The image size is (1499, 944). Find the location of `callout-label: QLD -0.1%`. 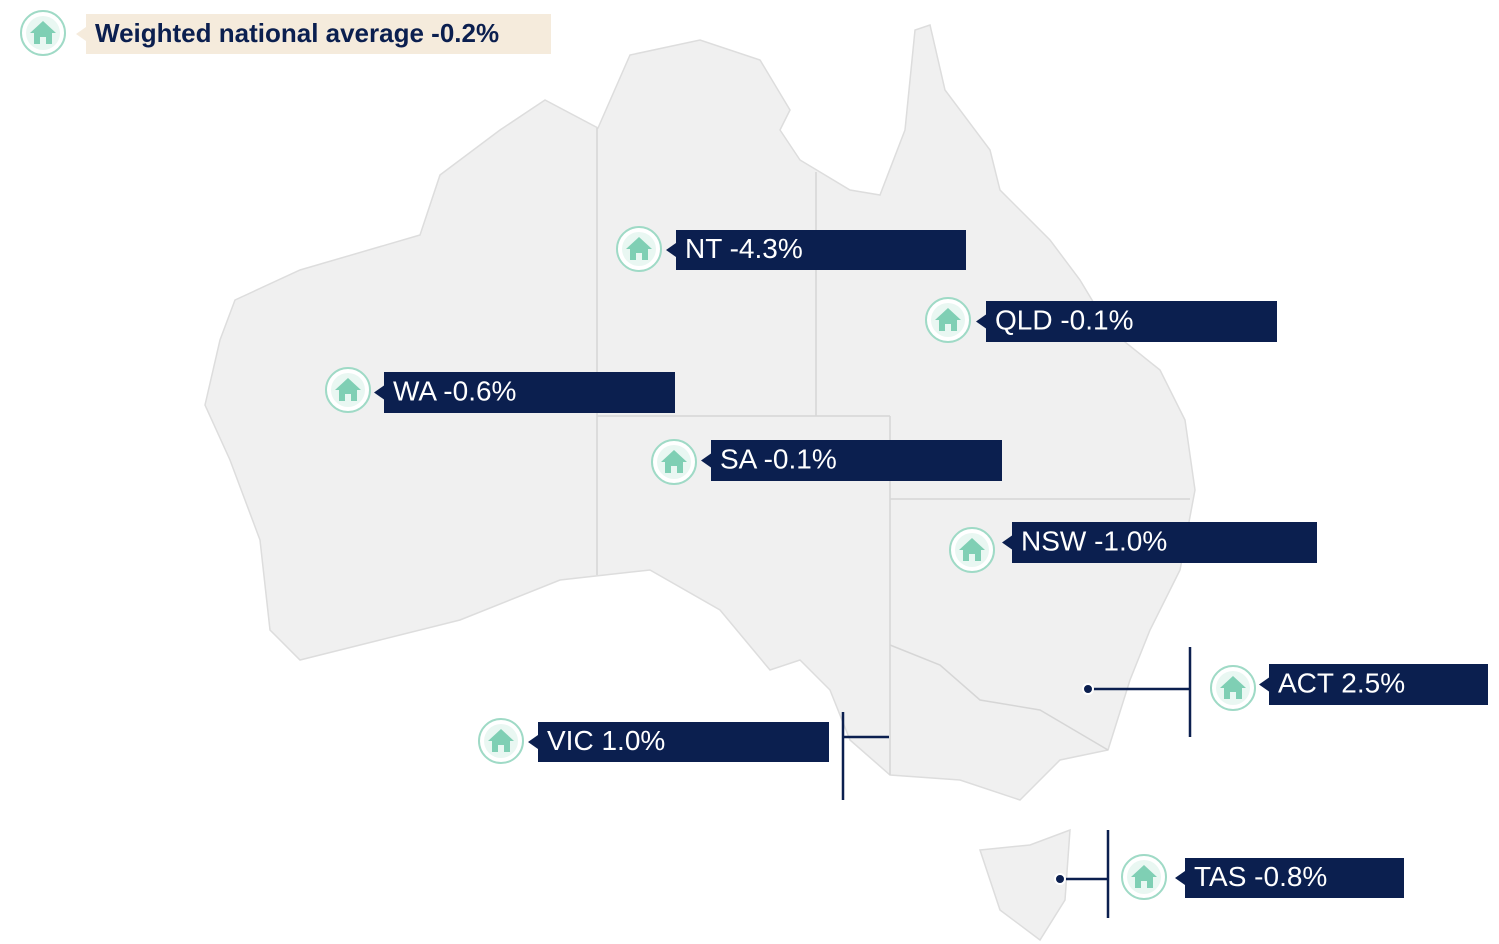

callout-label: QLD -0.1% is located at coordinates (1064, 320).